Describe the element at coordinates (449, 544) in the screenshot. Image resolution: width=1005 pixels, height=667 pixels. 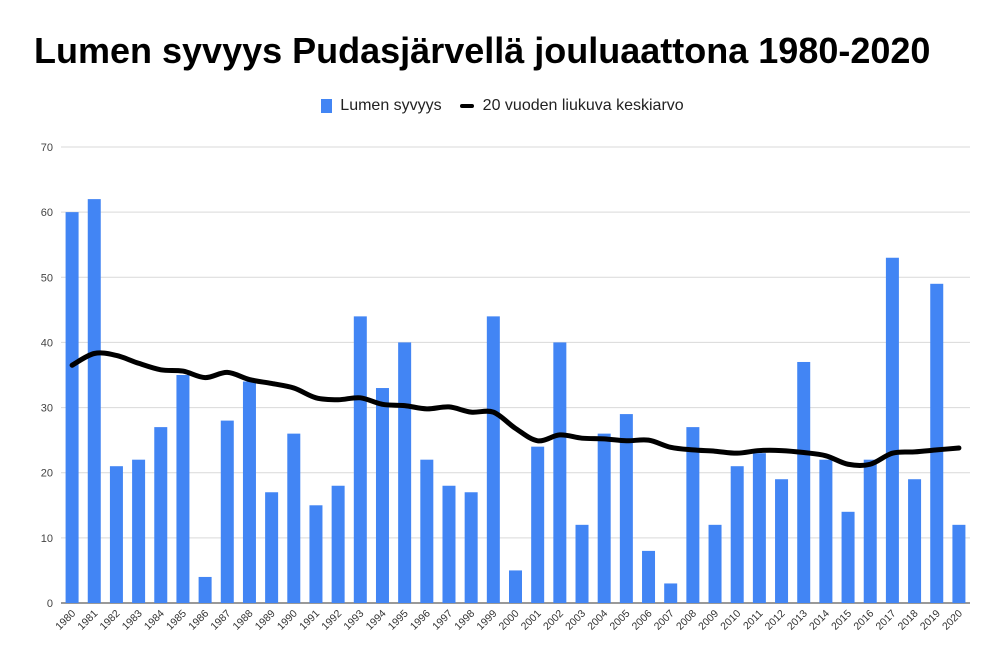
I see `bar-1997` at that location.